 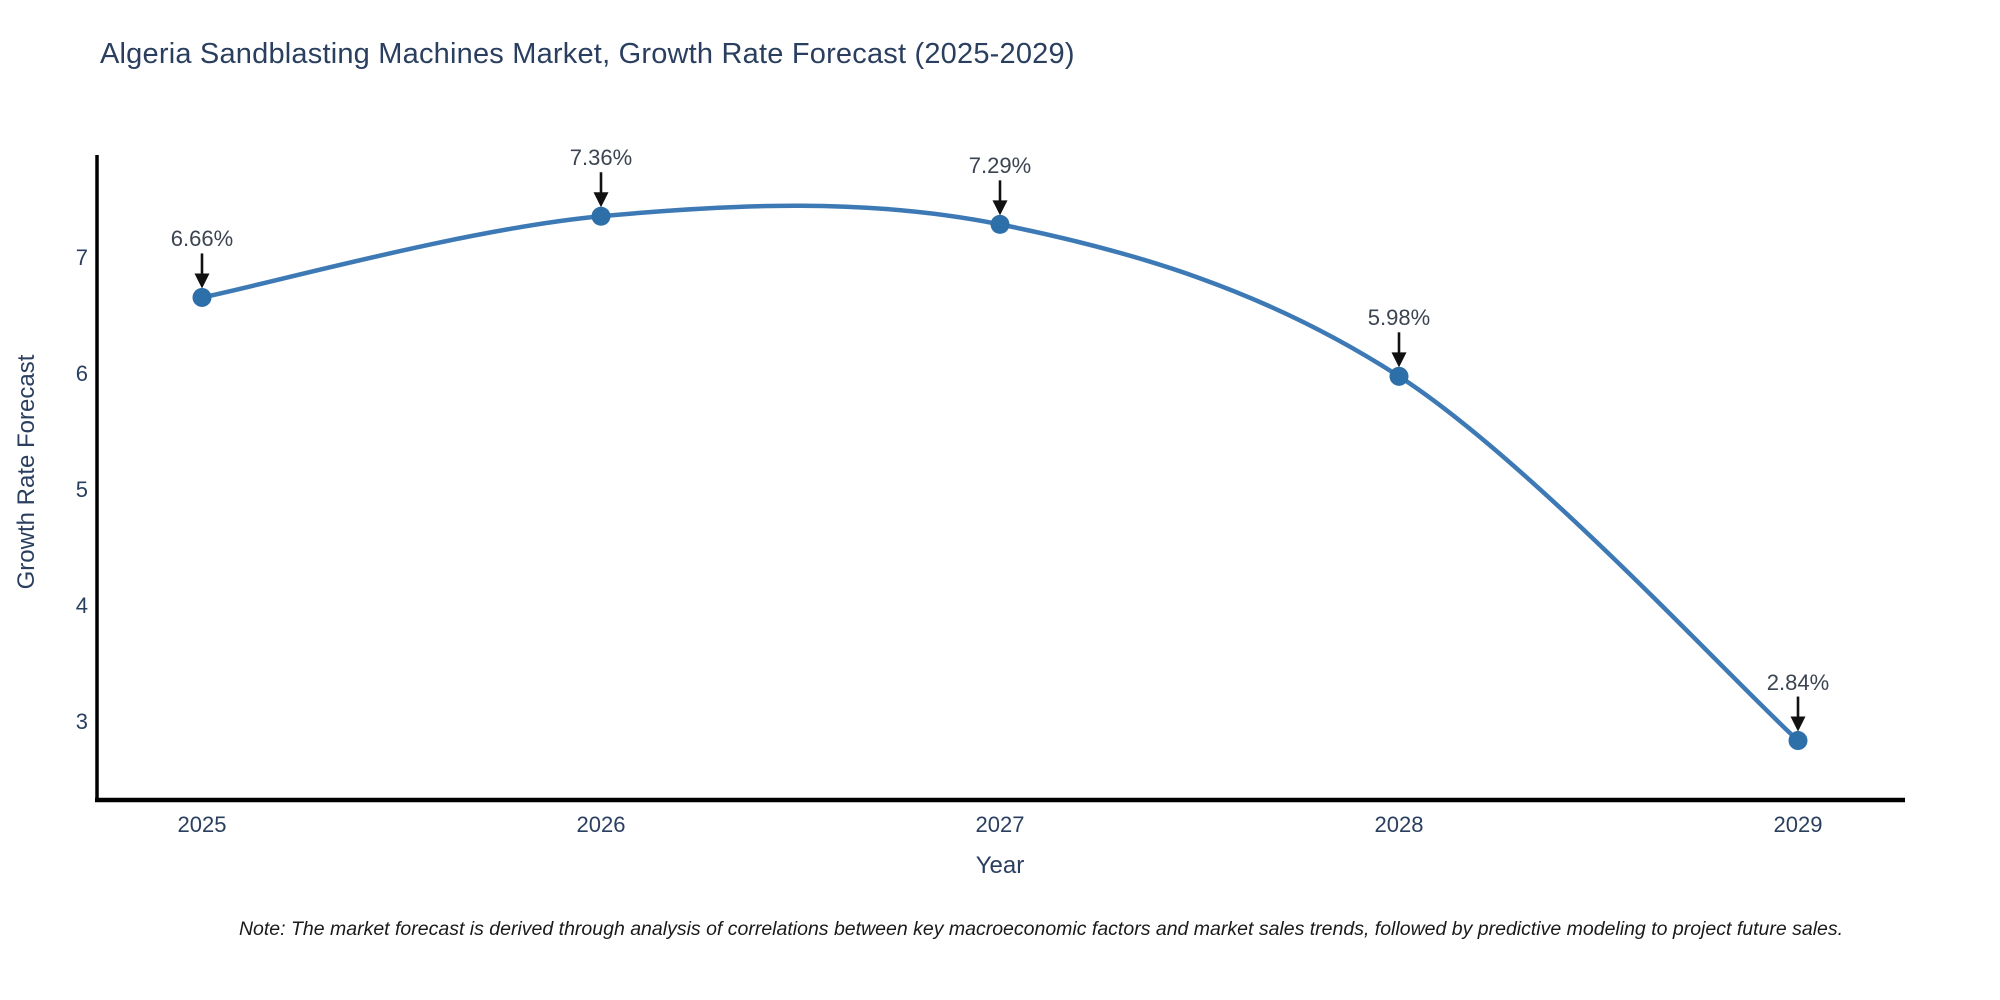 I want to click on point-value-label: 2.84%, so click(x=1798, y=682).